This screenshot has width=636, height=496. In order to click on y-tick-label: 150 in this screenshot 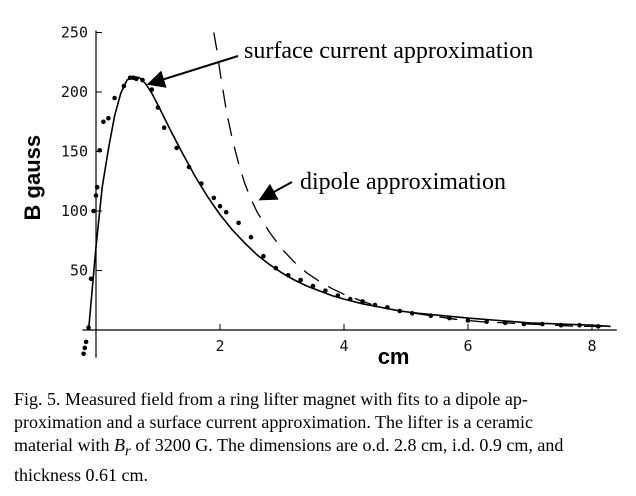, I will do `click(74, 152)`.